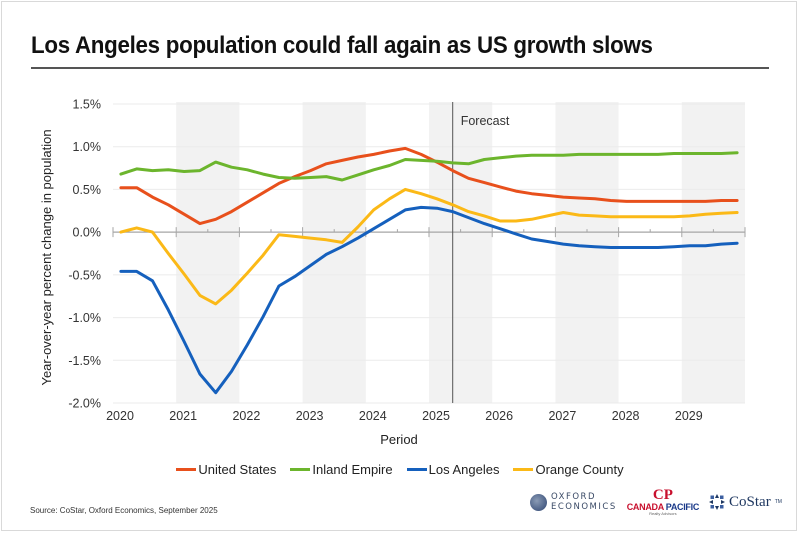 The width and height of the screenshot is (800, 534). Describe the element at coordinates (246, 416) in the screenshot. I see `x-tick-label: 2022` at that location.